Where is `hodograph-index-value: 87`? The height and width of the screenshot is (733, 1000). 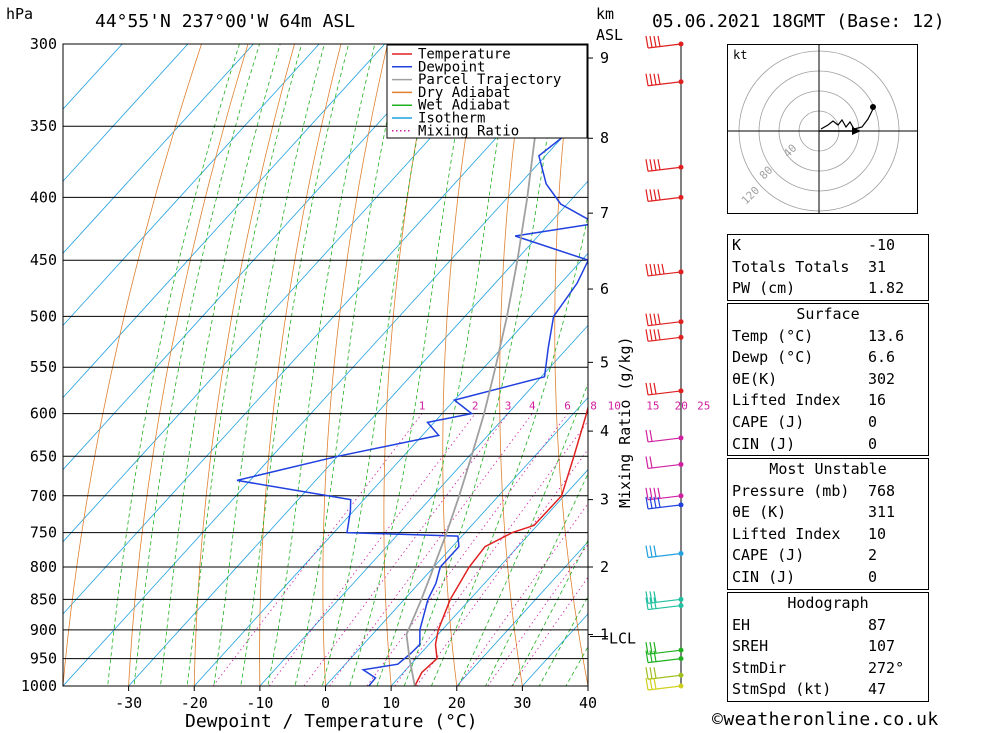 hodograph-index-value: 87 is located at coordinates (877, 624).